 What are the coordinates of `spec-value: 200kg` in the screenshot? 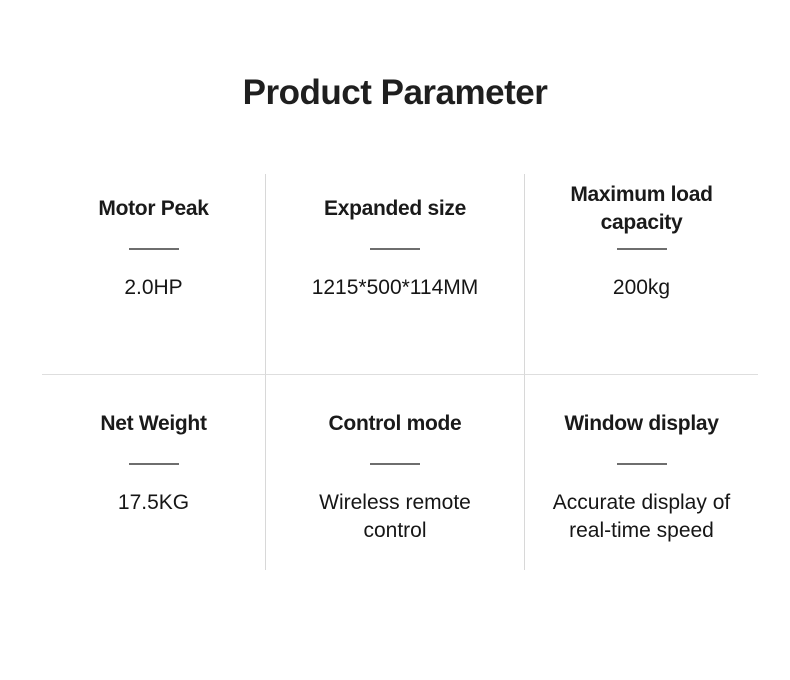 It's located at (641, 287).